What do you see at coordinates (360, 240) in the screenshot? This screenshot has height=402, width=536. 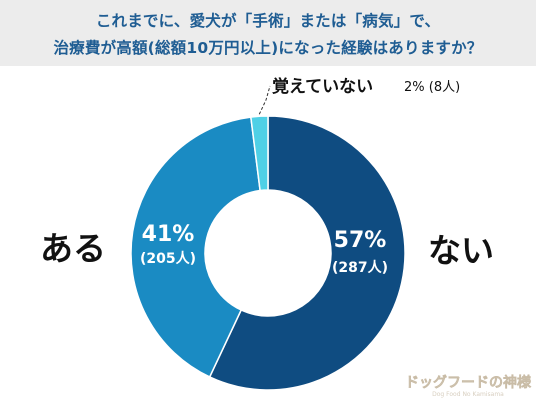 I see `data-label-nai-percent: 57%` at bounding box center [360, 240].